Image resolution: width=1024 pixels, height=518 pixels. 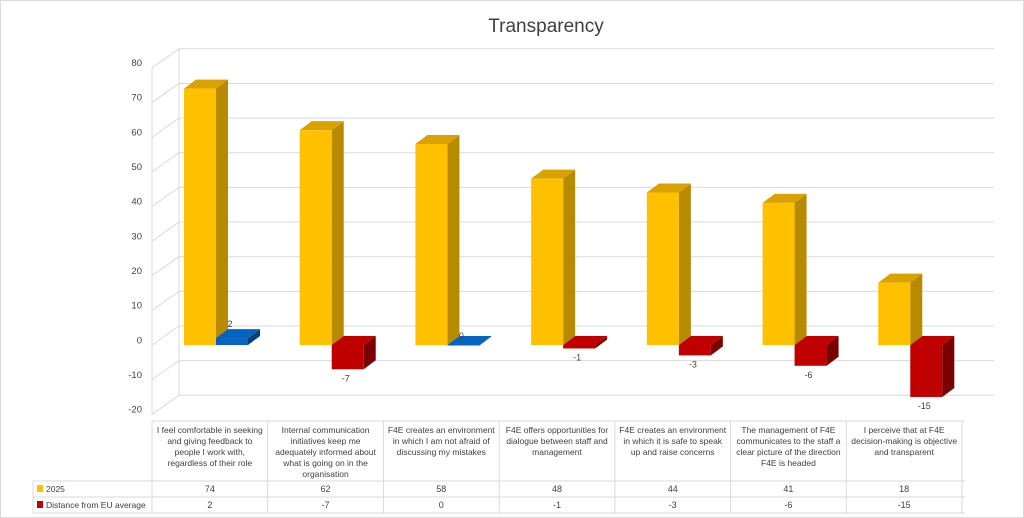 I want to click on table-value: 18, so click(x=904, y=489).